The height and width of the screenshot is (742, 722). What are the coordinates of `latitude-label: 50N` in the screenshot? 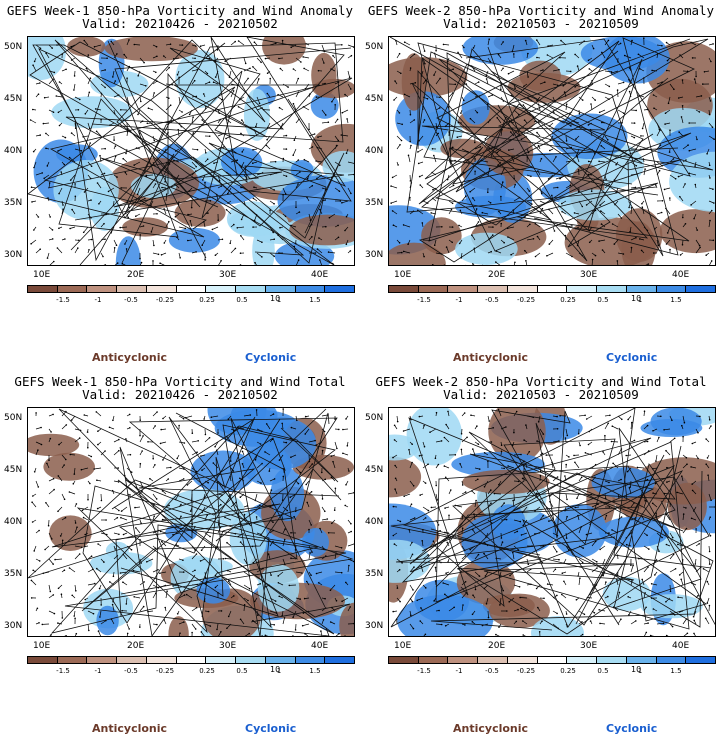 It's located at (374, 47).